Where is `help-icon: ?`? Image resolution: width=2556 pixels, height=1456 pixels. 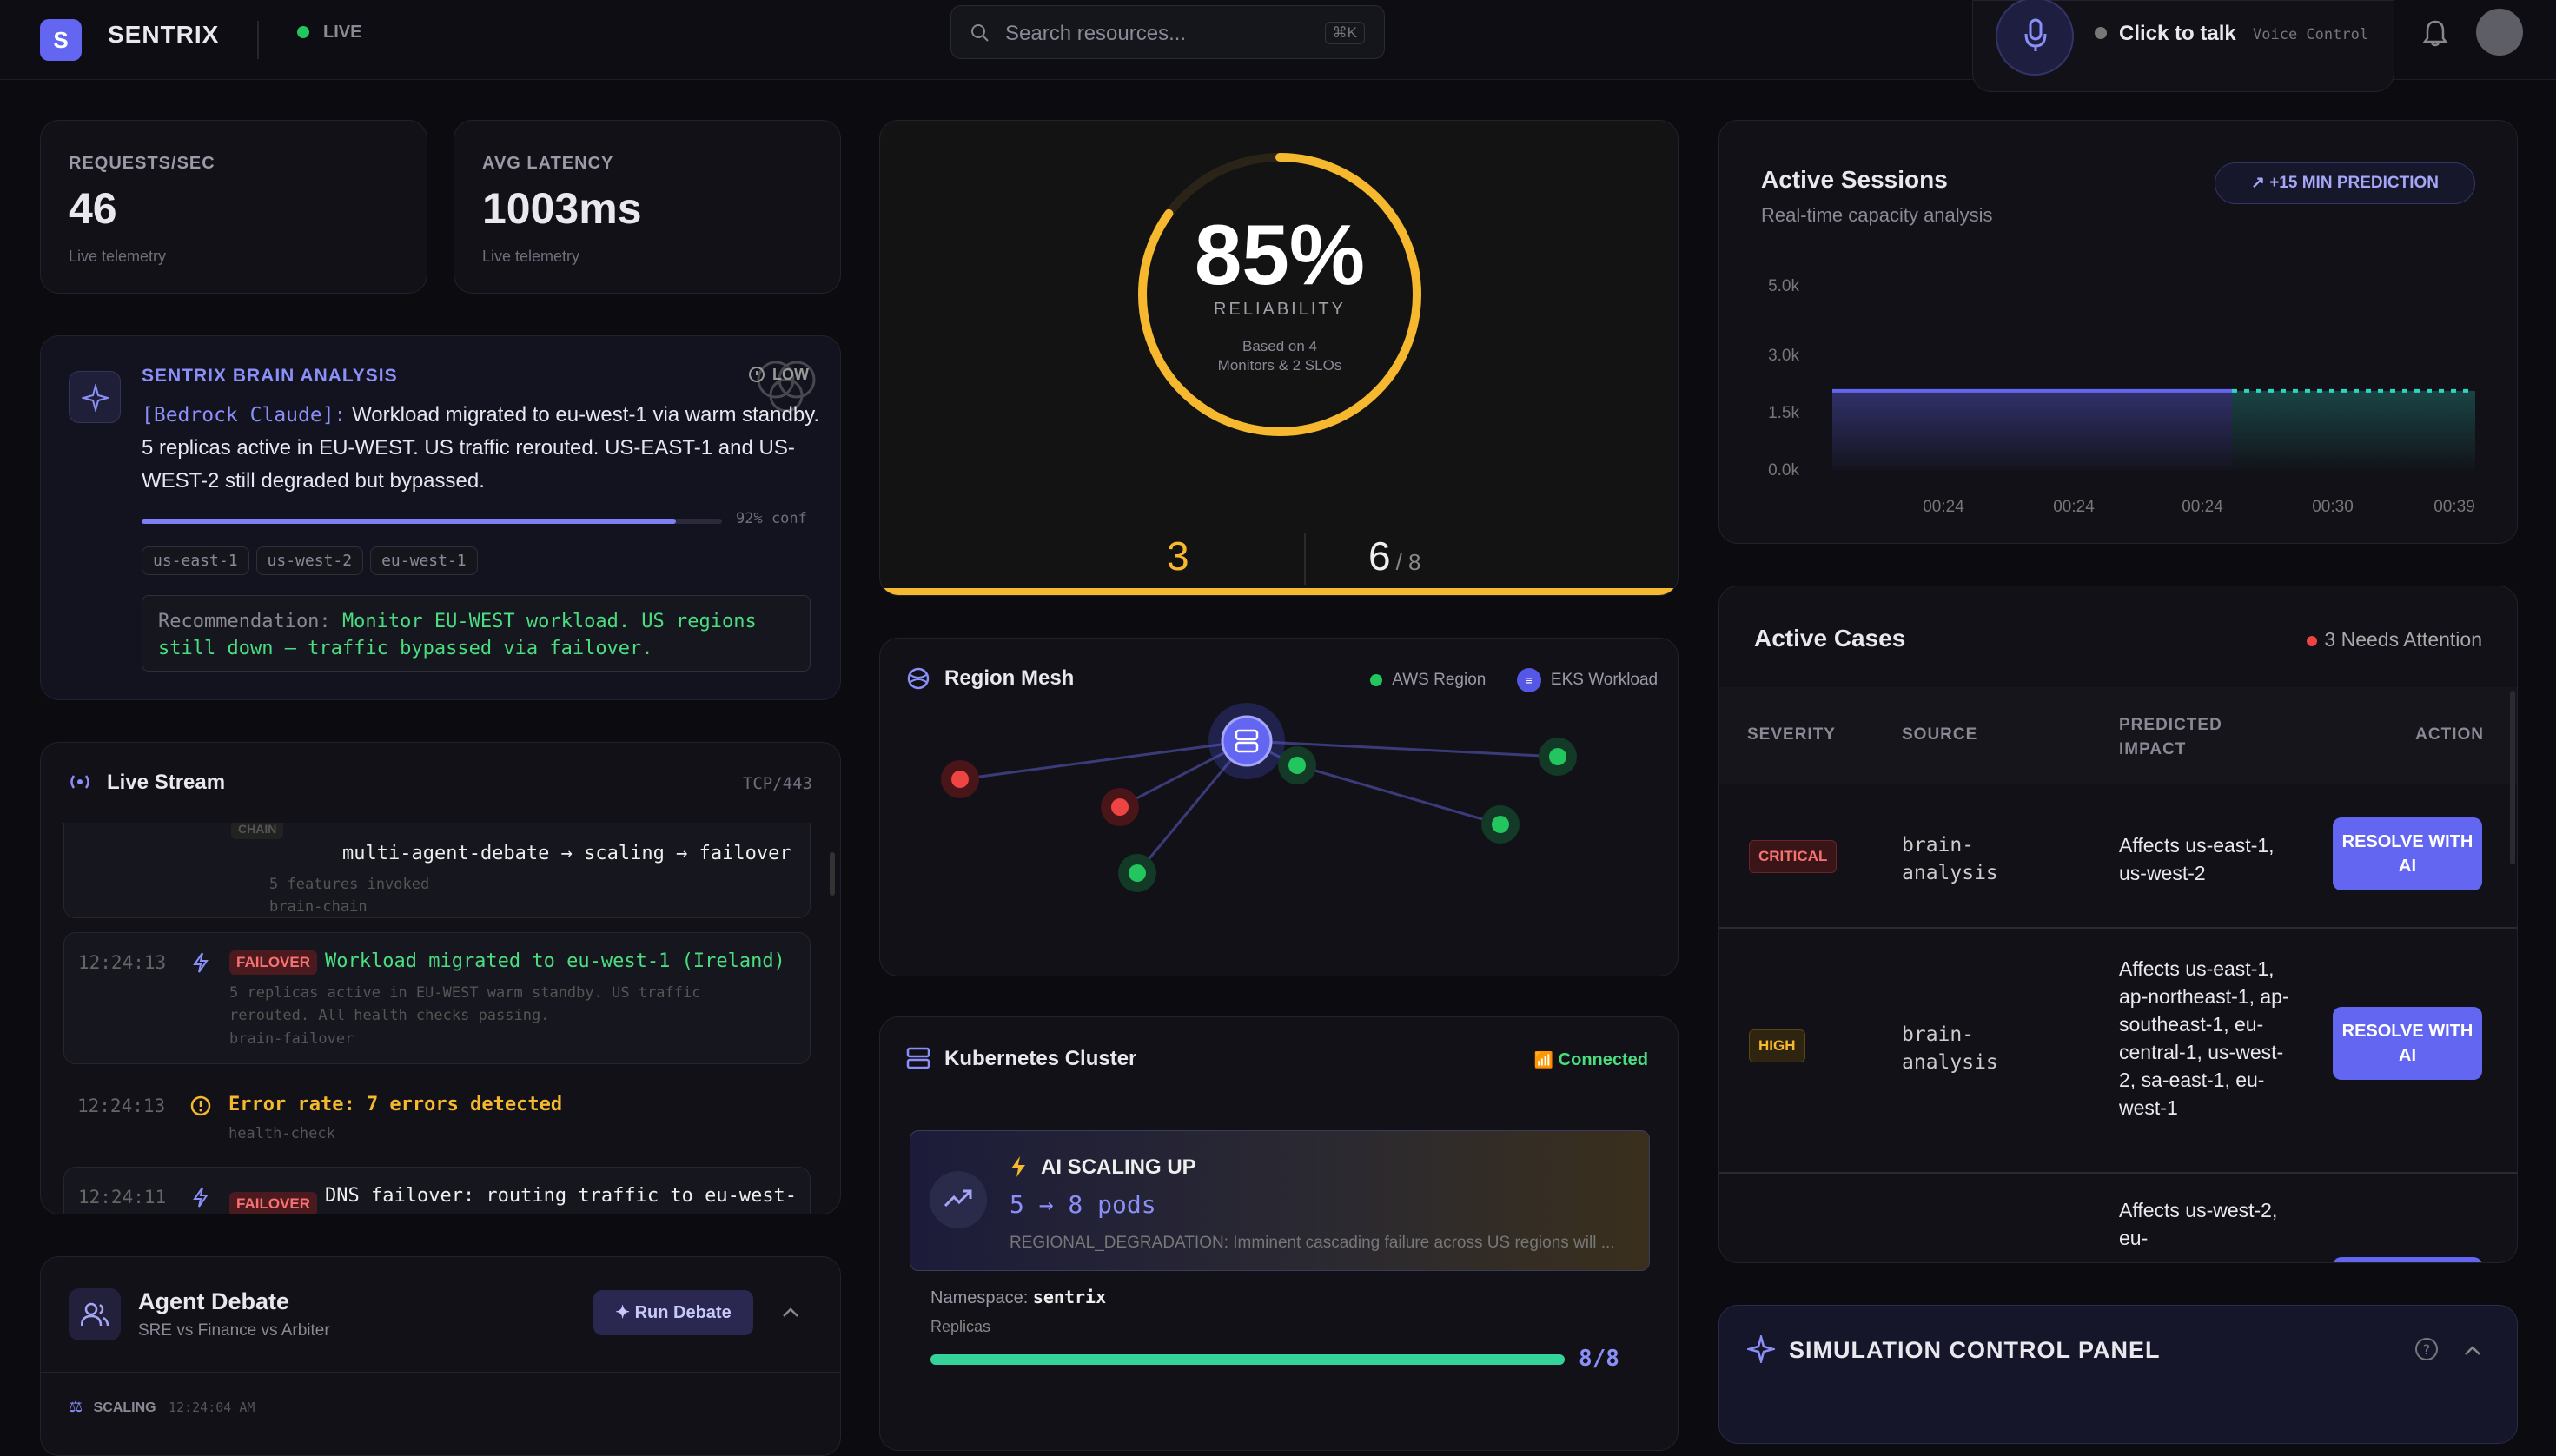
help-icon: ? is located at coordinates (2427, 1349).